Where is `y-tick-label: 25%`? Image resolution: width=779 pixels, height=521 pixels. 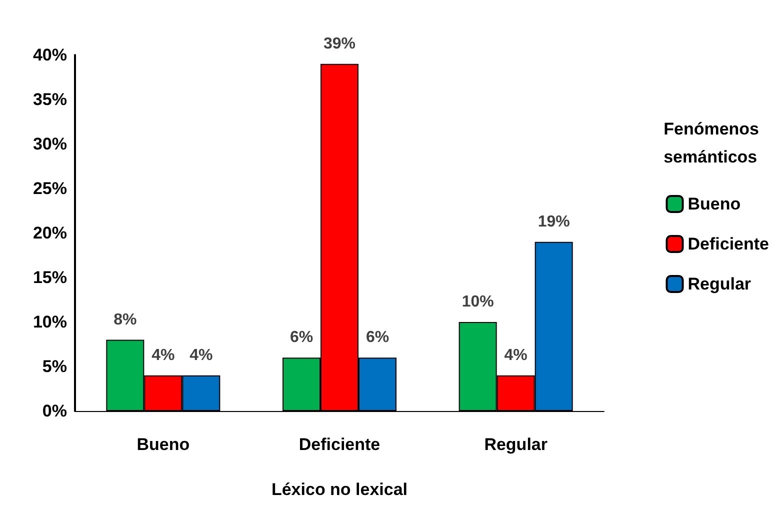
y-tick-label: 25% is located at coordinates (49, 188).